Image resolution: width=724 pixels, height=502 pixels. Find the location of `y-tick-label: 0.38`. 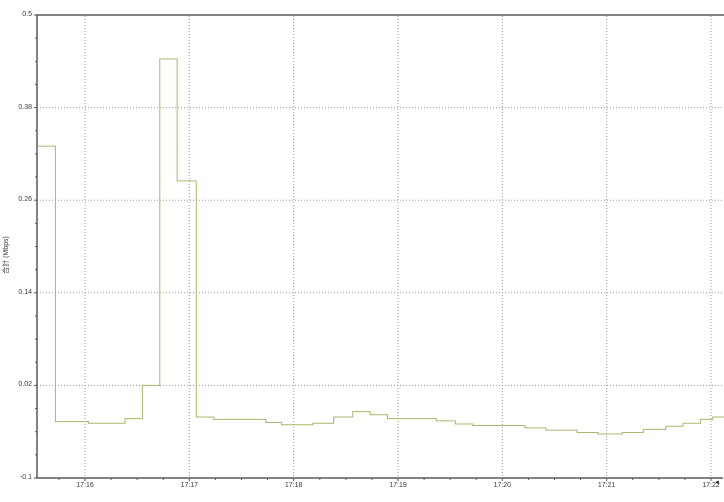

y-tick-label: 0.38 is located at coordinates (25, 107).